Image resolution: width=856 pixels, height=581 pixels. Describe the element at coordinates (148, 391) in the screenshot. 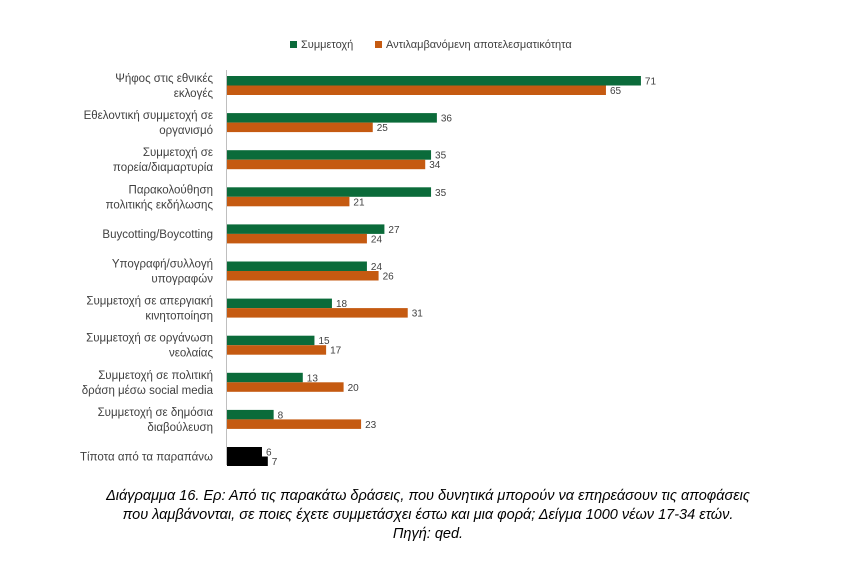

I see `category-label: δράση μέσω social media` at that location.